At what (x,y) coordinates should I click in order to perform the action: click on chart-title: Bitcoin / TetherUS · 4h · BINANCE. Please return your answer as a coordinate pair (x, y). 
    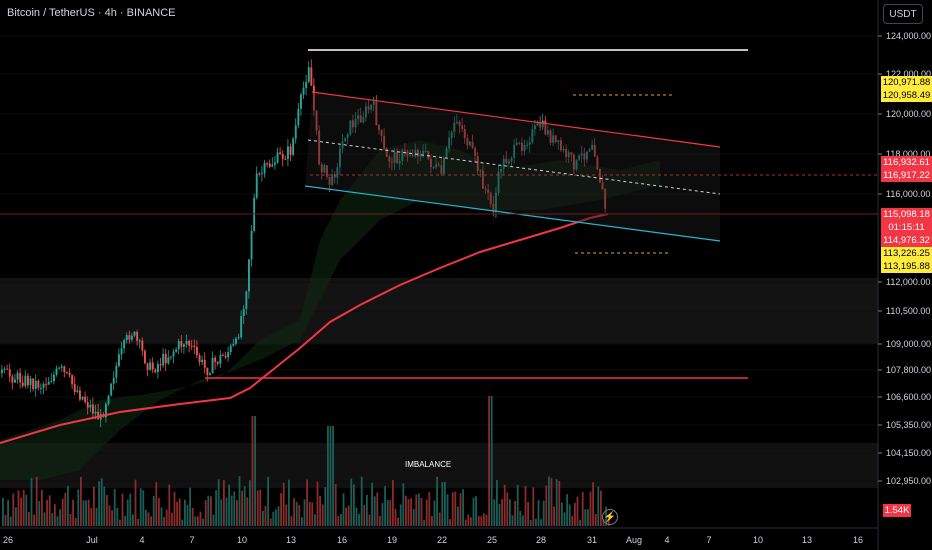
    Looking at the image, I should click on (91, 13).